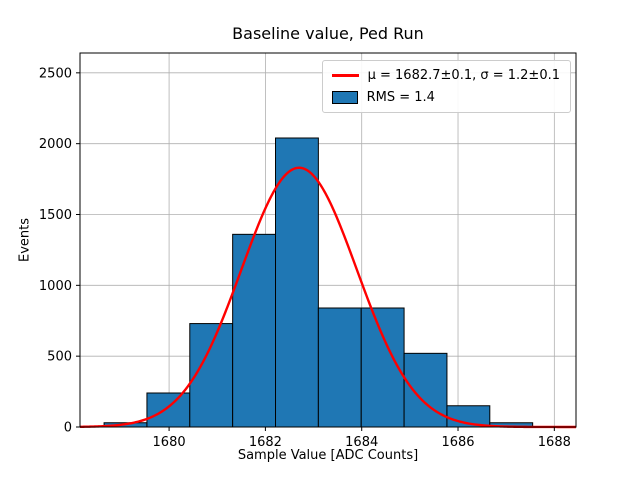 The width and height of the screenshot is (640, 480). I want to click on y-tick-label: 2000, so click(55, 144).